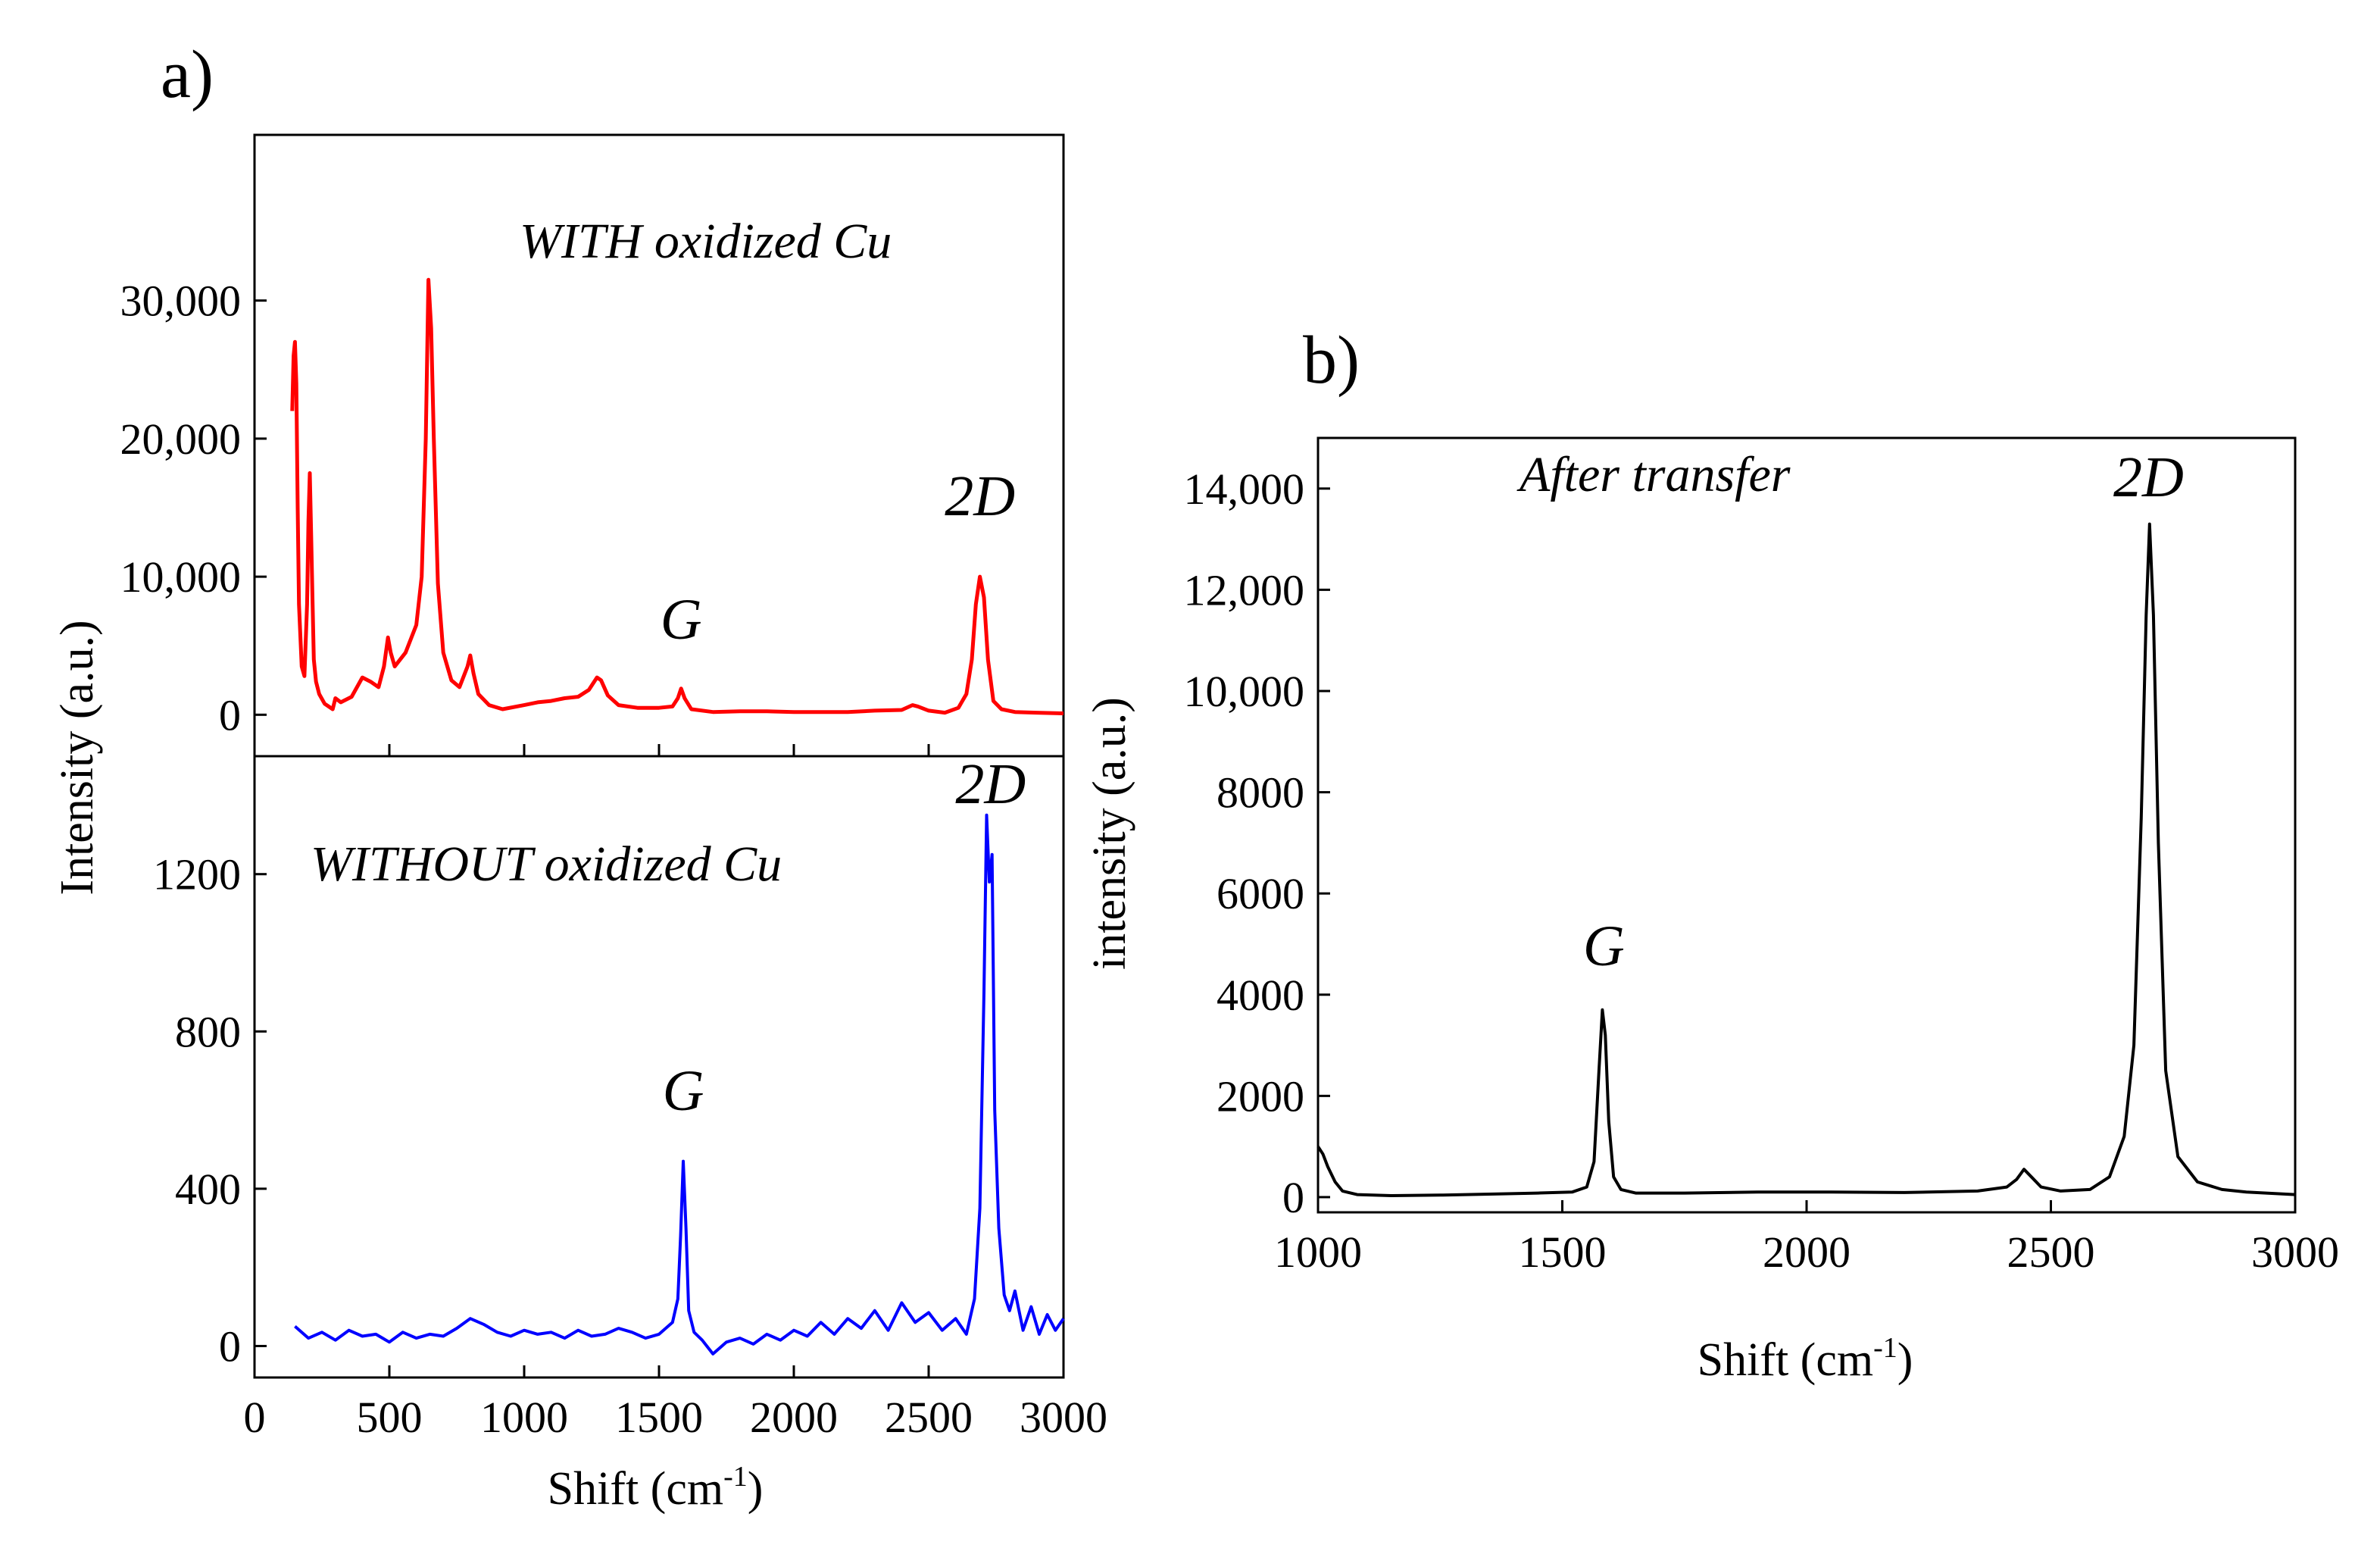 The height and width of the screenshot is (1551, 2380). Describe the element at coordinates (1785, 1360) in the screenshot. I see `panel-b-x-axis-title-text: Shift (cm` at that location.